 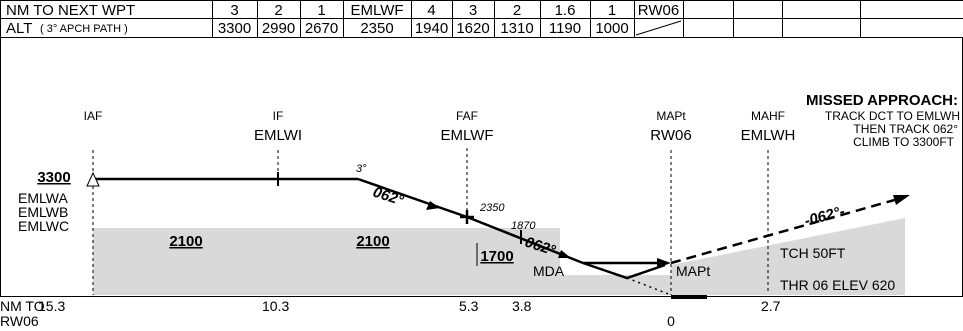 What do you see at coordinates (649, 286) in the screenshot?
I see `glide-extension` at bounding box center [649, 286].